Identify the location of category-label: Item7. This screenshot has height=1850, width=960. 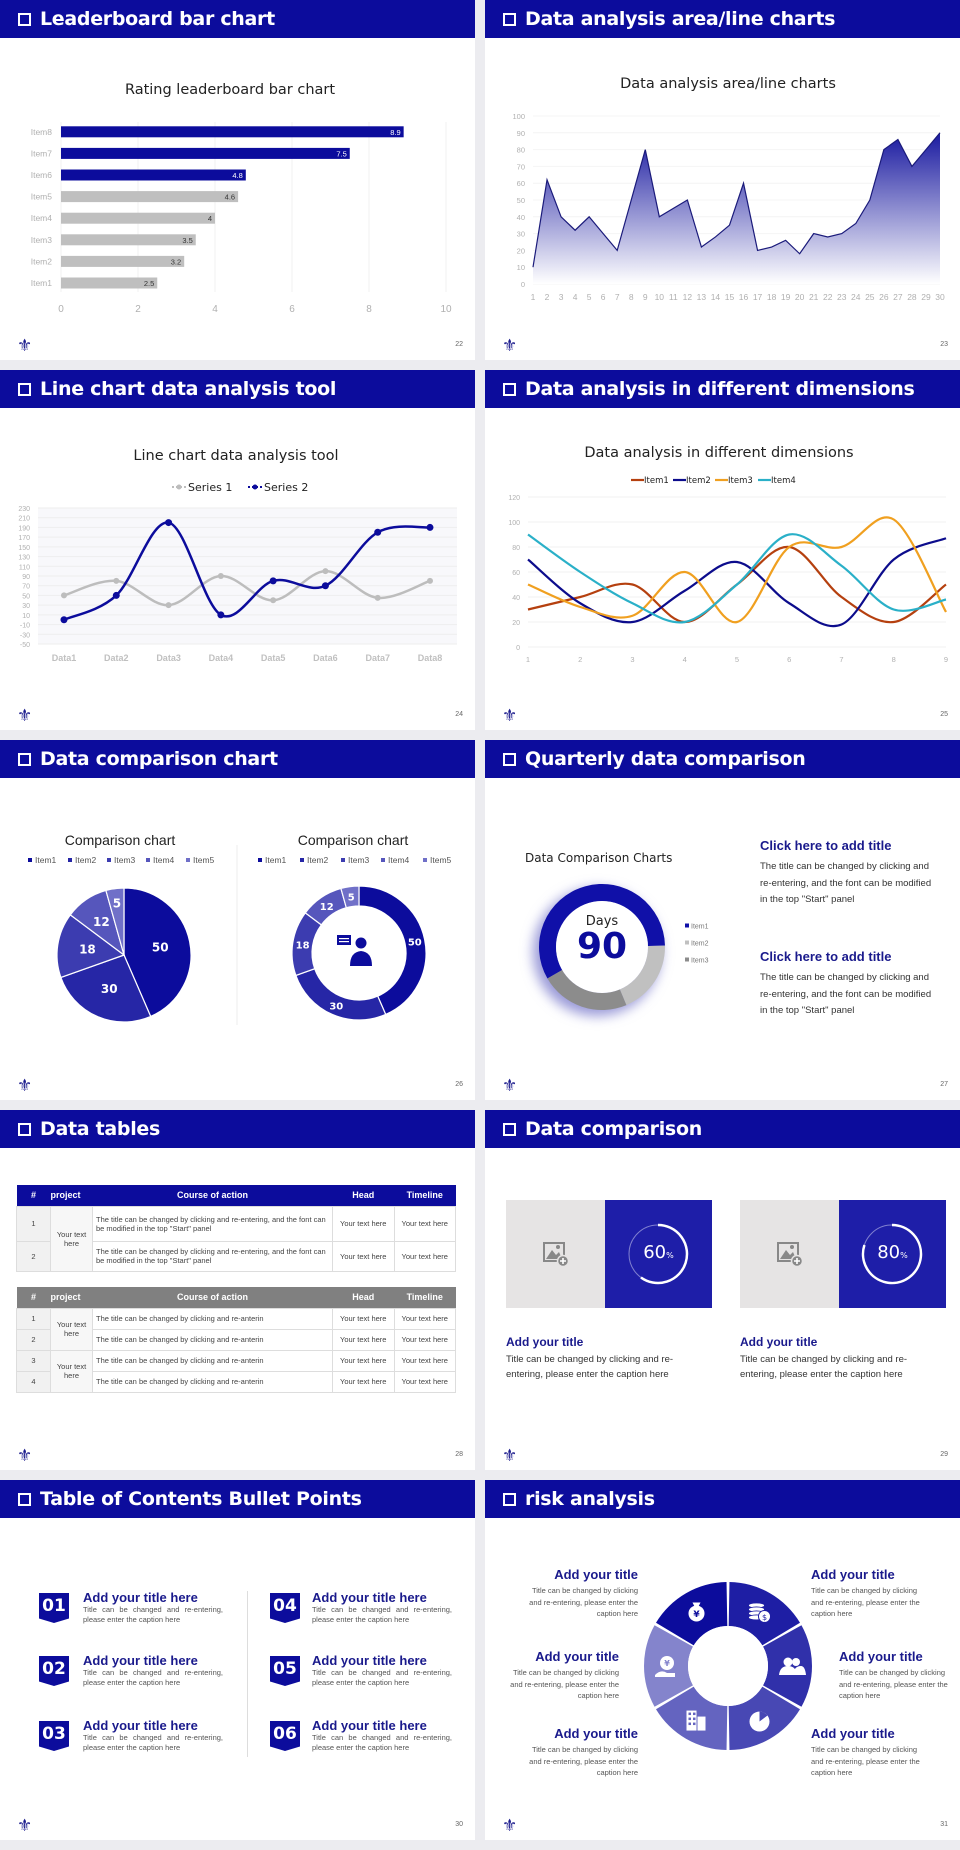
(42, 153).